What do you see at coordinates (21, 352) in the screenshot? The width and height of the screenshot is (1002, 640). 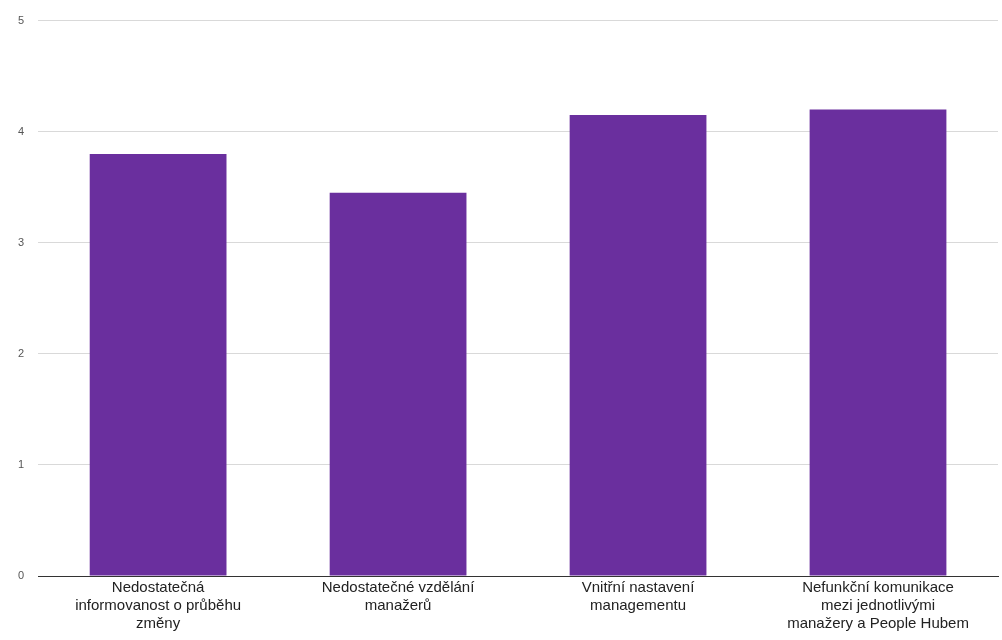 I see `y-tick-label: 2` at bounding box center [21, 352].